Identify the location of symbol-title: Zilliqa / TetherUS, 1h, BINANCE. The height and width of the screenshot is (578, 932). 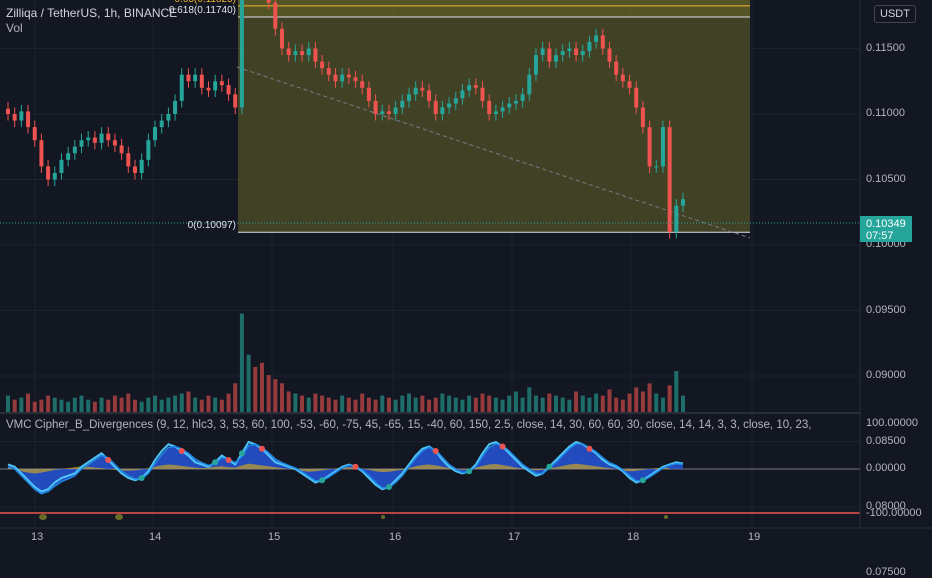
(92, 13).